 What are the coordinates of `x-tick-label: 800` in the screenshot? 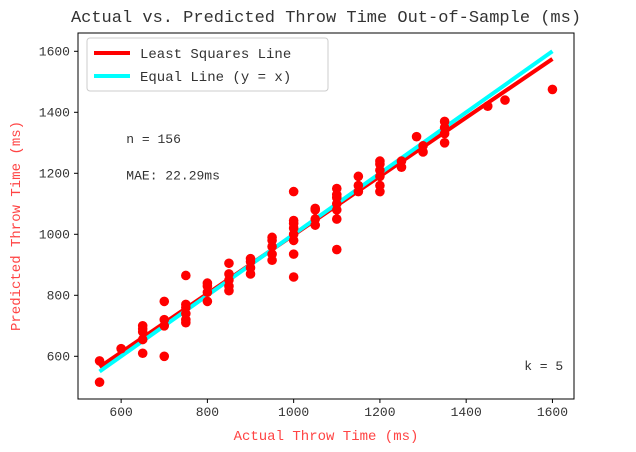 It's located at (207, 412).